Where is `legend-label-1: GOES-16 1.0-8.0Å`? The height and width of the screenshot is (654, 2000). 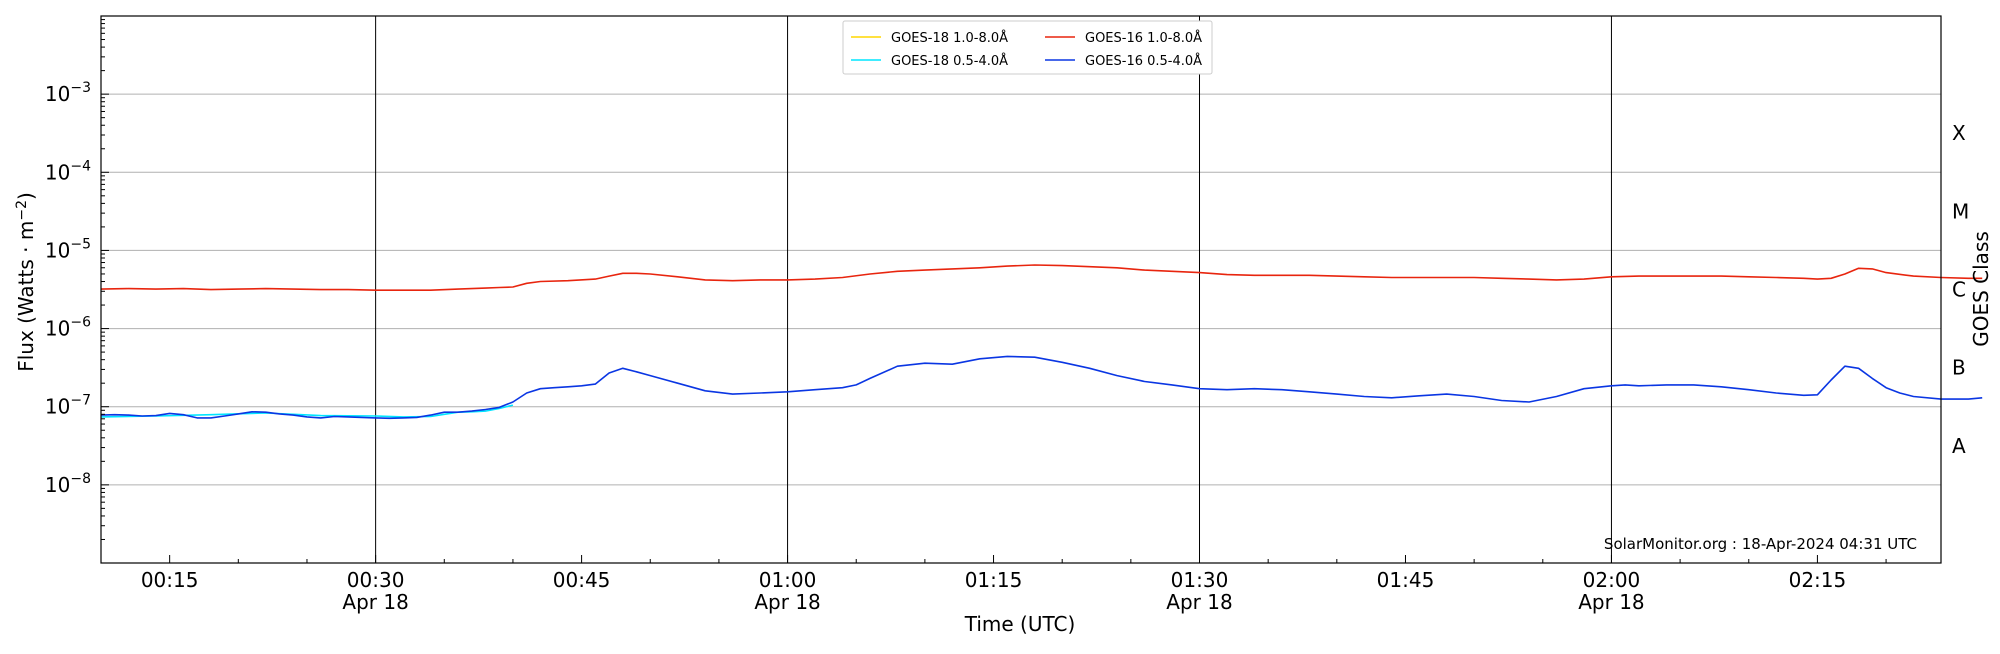 legend-label-1: GOES-16 1.0-8.0Å is located at coordinates (1143, 38).